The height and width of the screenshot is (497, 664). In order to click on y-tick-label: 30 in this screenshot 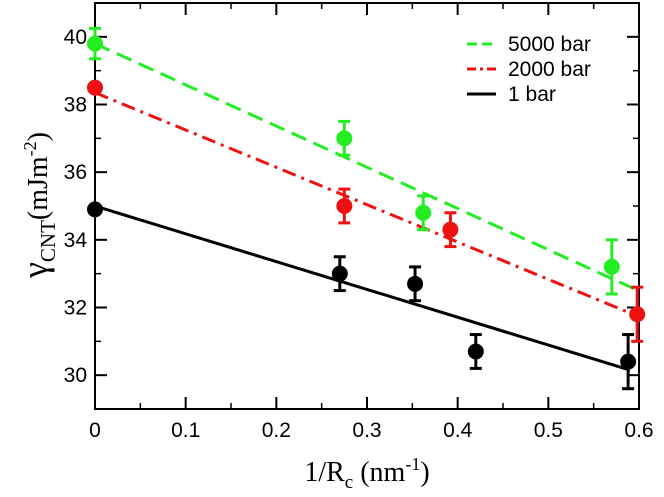, I will do `click(75, 375)`.